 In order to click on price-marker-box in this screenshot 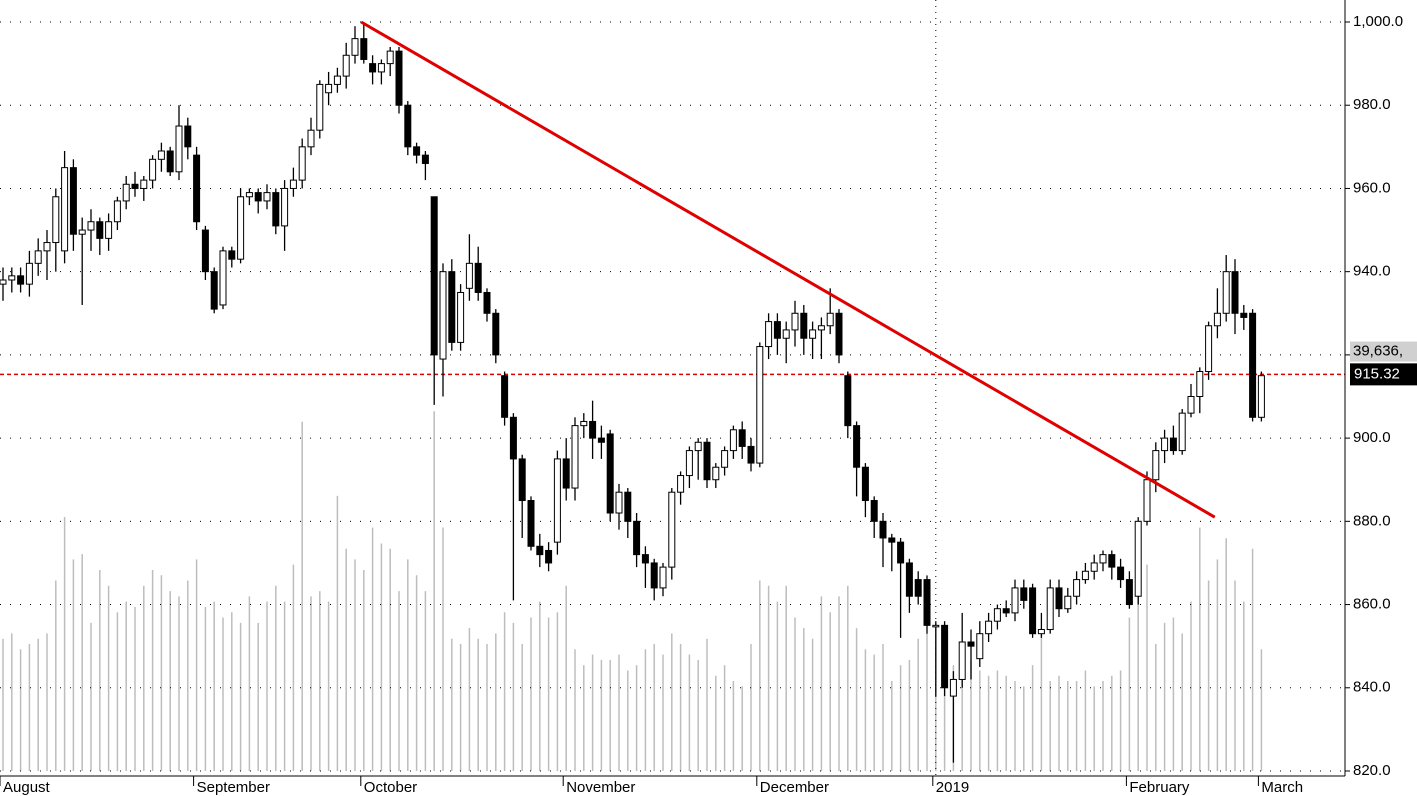, I will do `click(1383, 374)`.